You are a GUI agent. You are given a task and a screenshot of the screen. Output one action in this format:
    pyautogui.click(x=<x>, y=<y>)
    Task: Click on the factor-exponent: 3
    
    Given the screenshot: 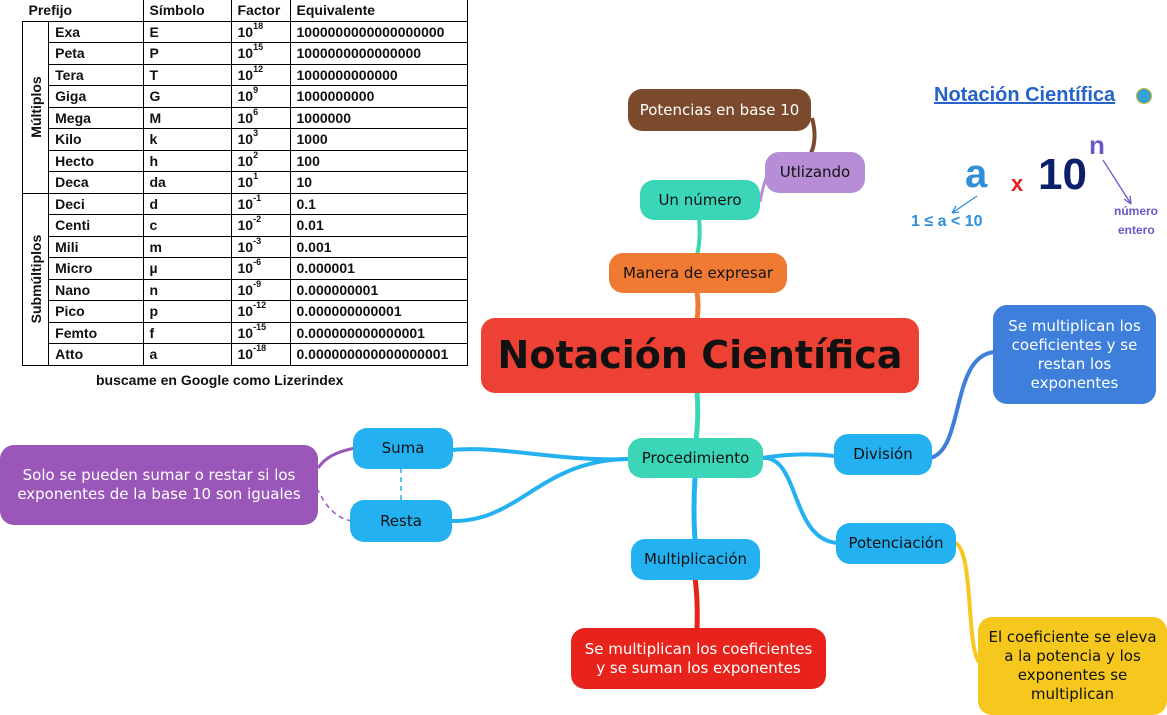 What is the action you would take?
    pyautogui.click(x=256, y=133)
    